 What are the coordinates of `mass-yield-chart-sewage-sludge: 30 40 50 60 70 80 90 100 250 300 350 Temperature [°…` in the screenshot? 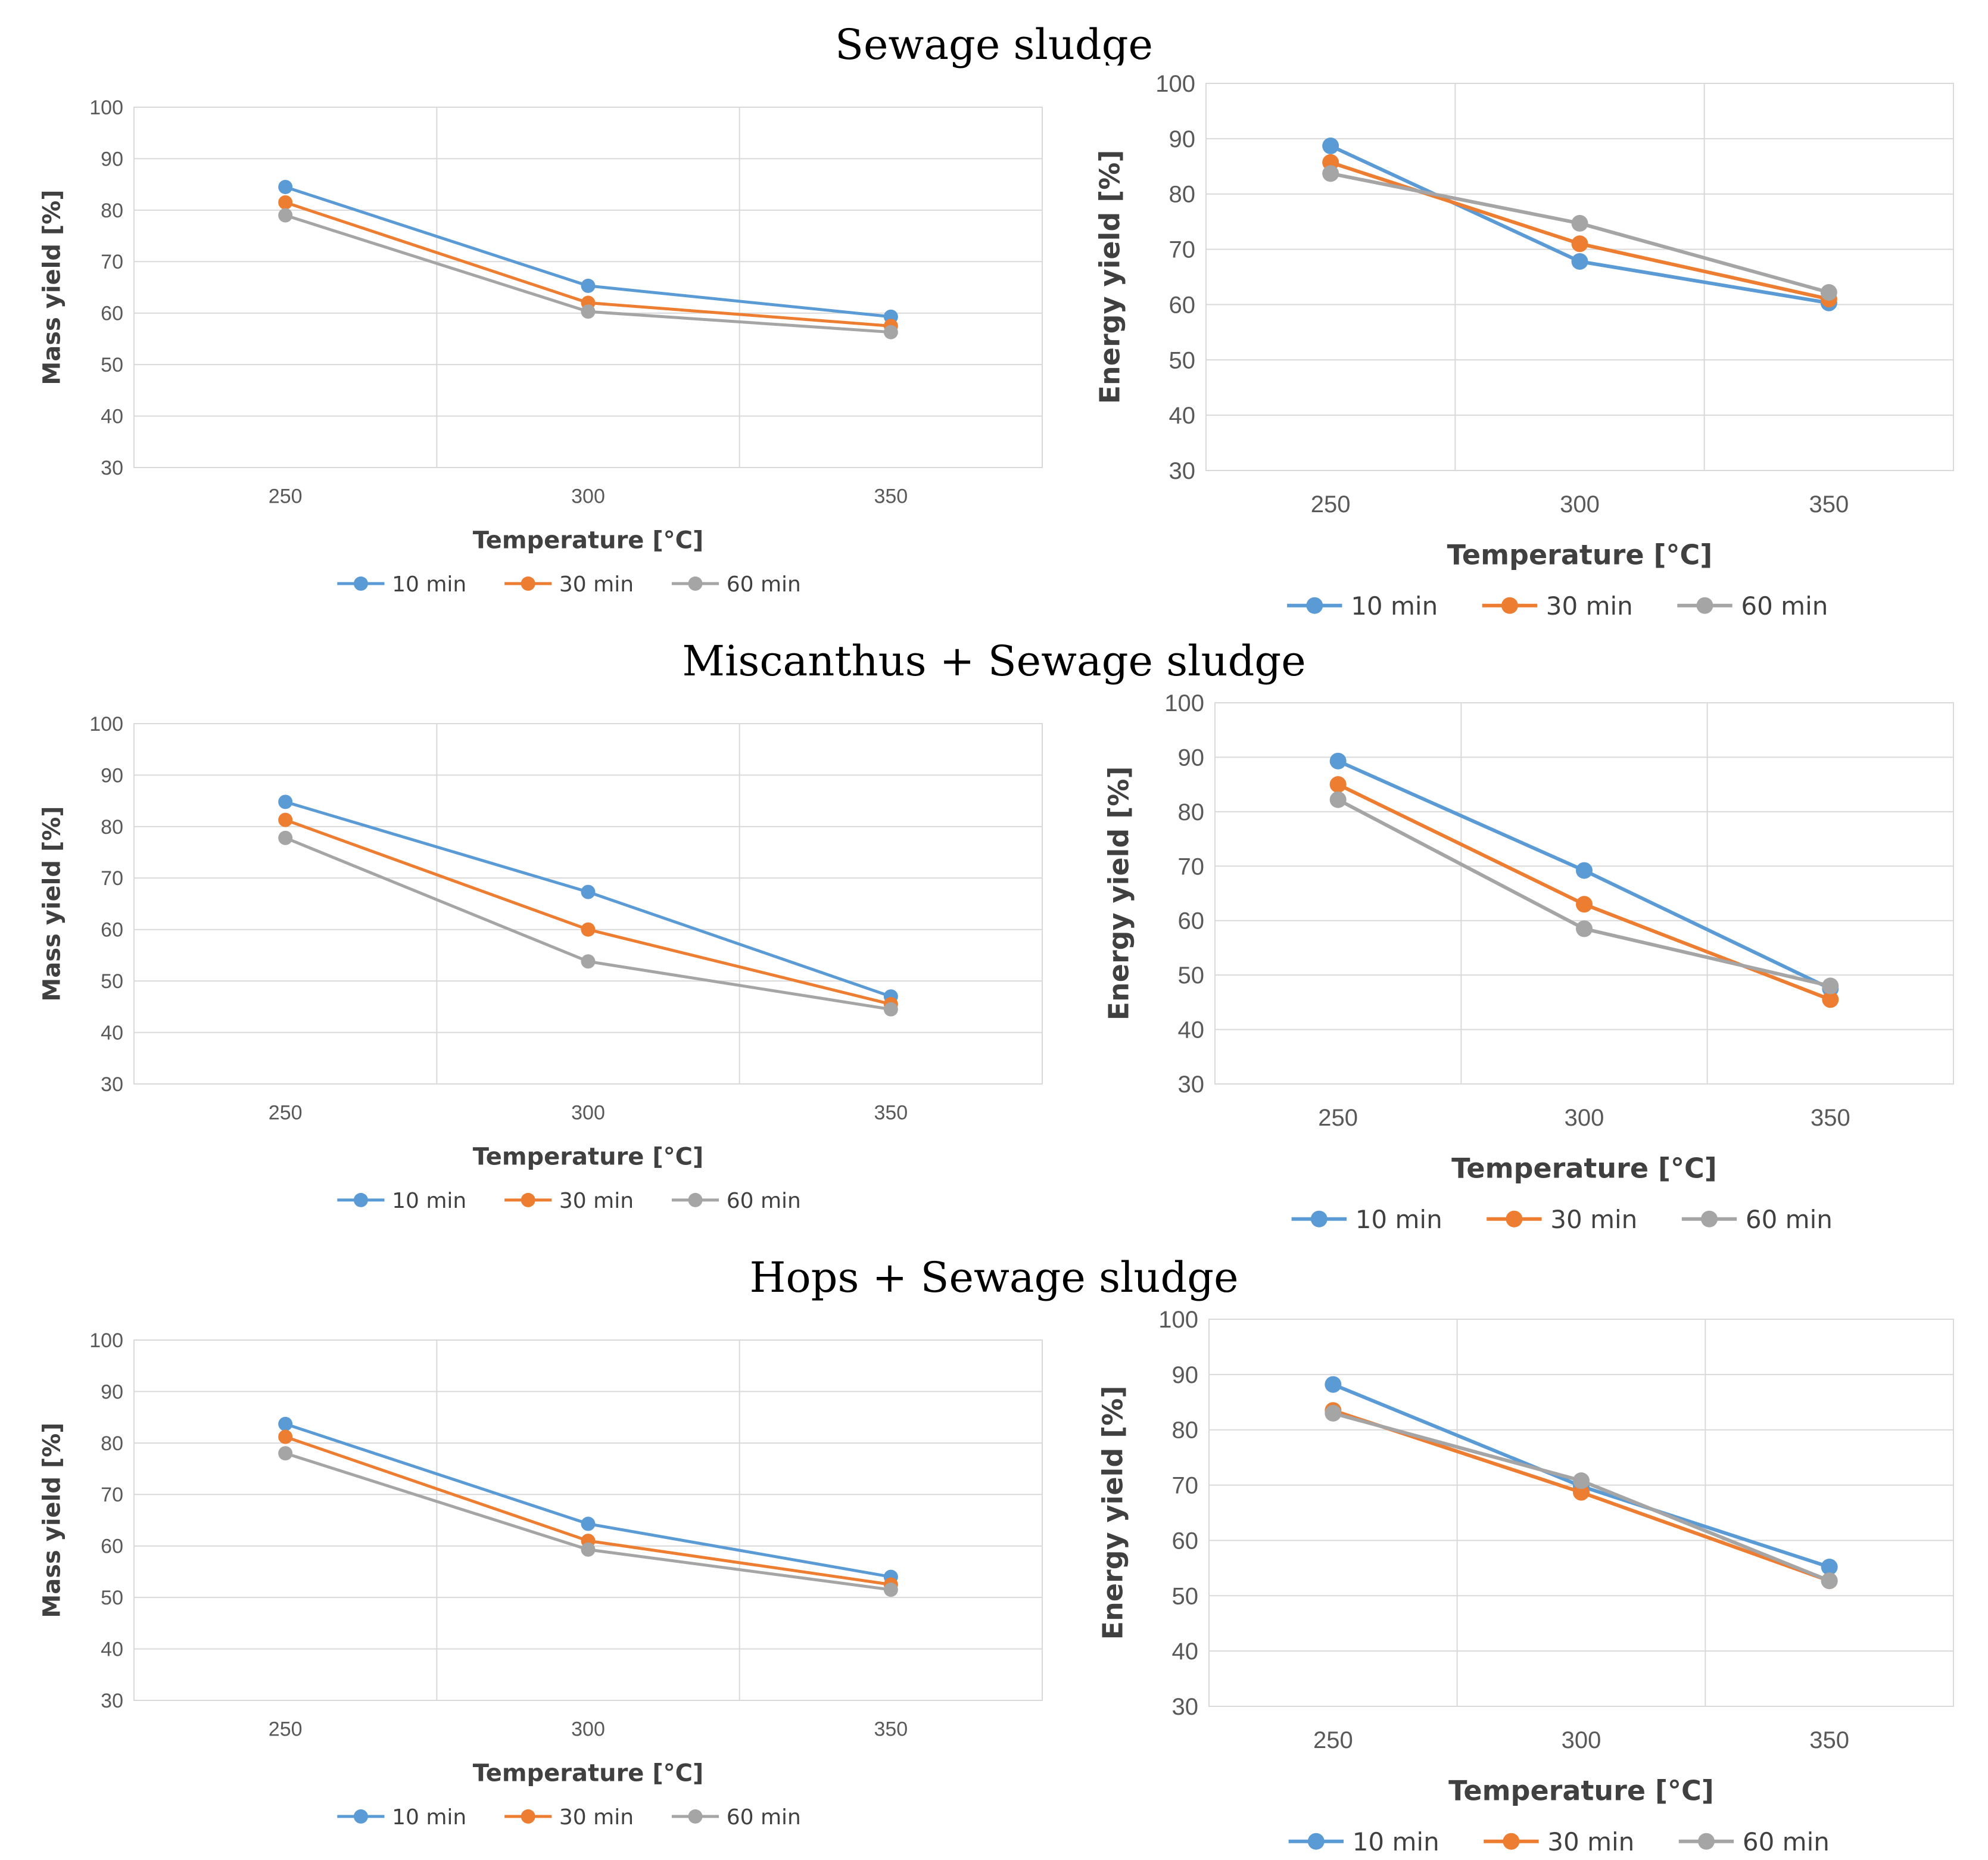 It's located at (542, 345).